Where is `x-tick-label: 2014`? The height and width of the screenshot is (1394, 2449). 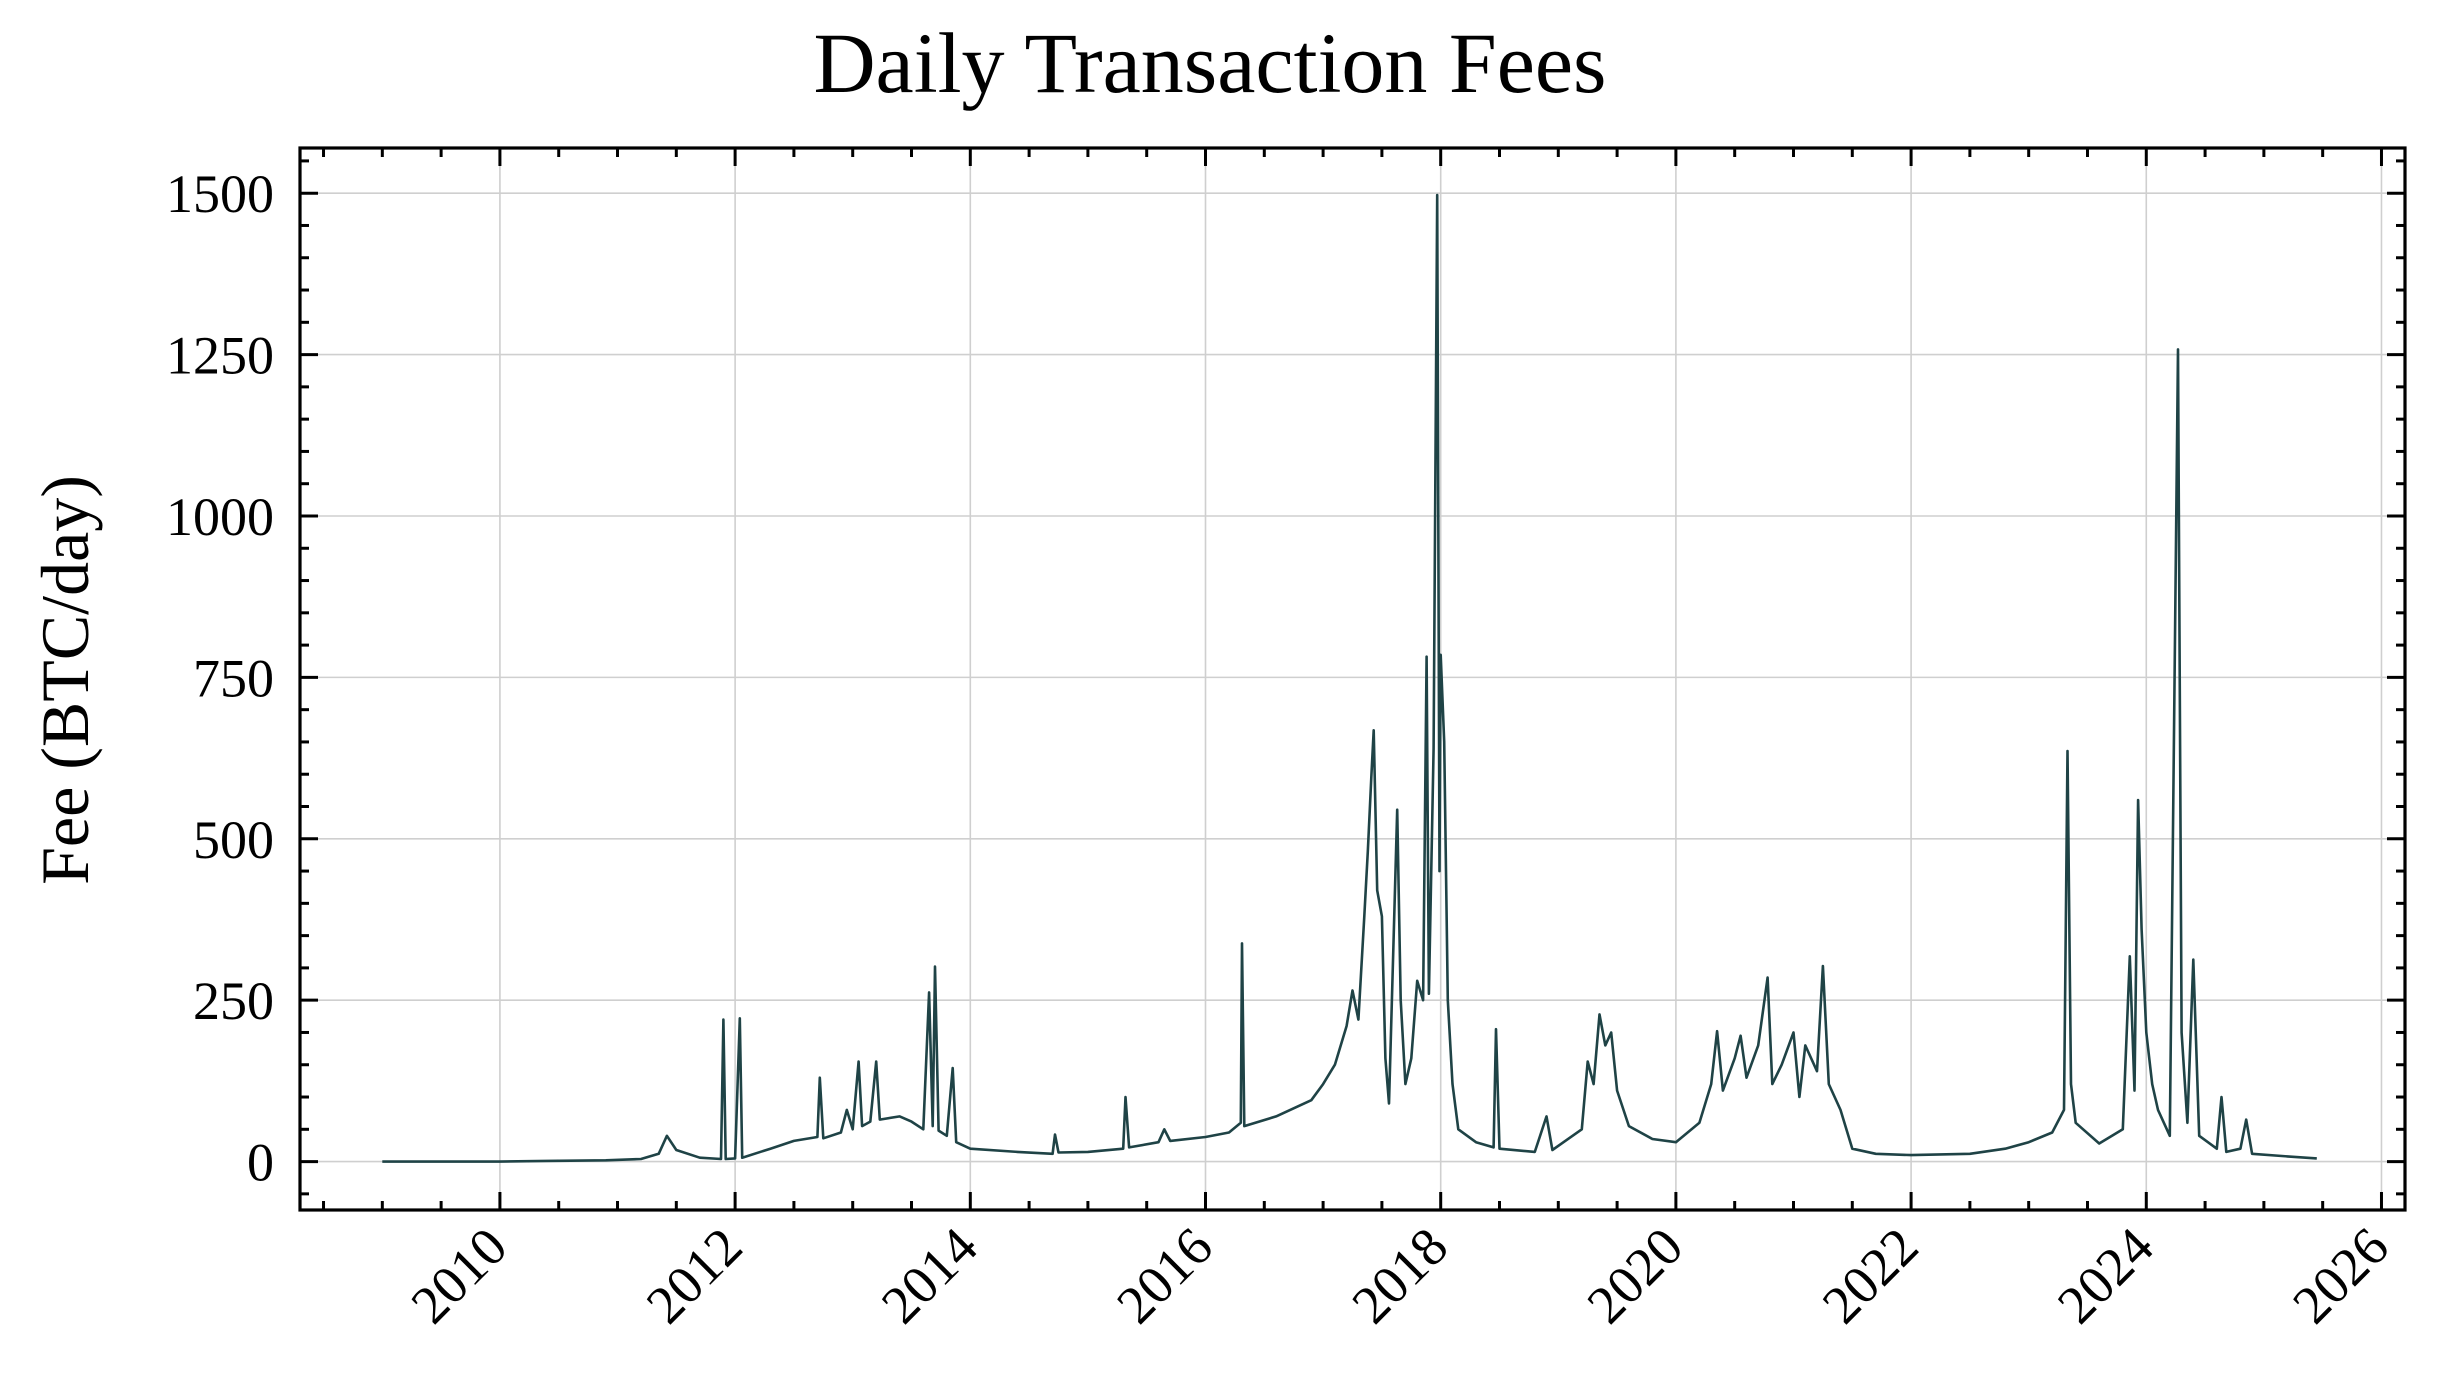 x-tick-label: 2014 is located at coordinates (929, 1275).